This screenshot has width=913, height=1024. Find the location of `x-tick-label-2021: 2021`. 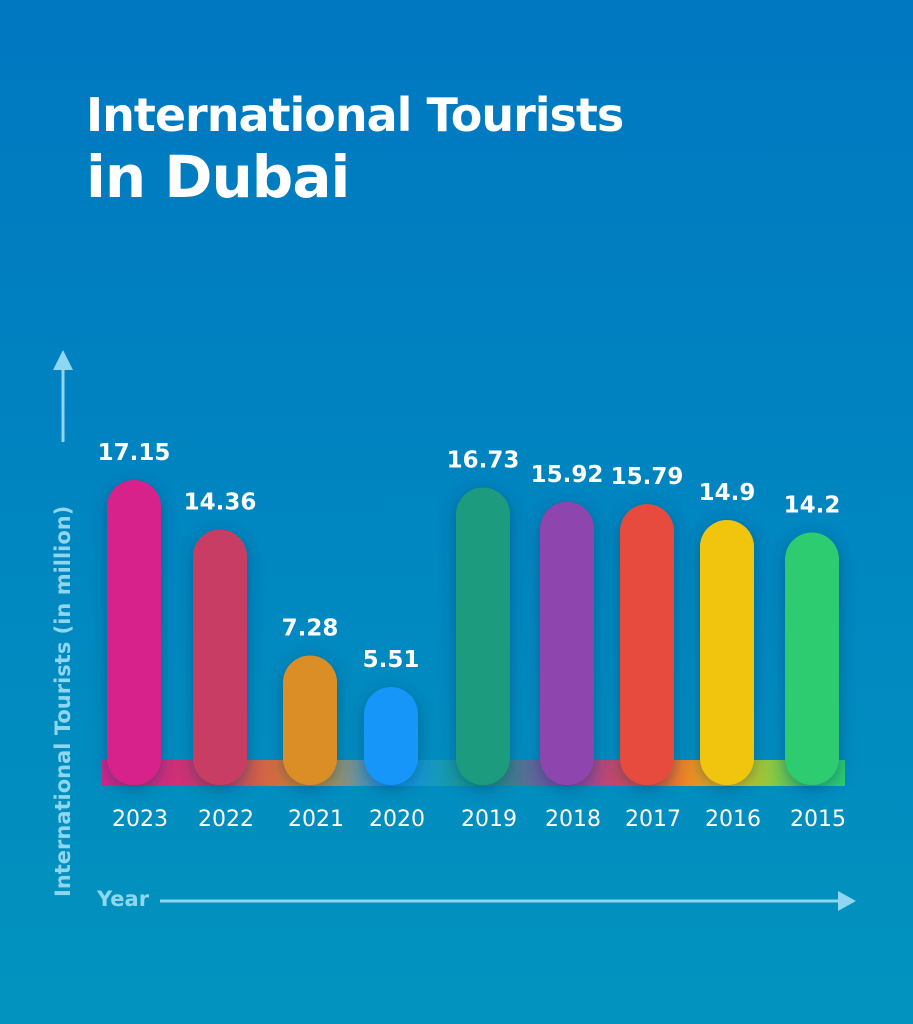

x-tick-label-2021: 2021 is located at coordinates (316, 819).